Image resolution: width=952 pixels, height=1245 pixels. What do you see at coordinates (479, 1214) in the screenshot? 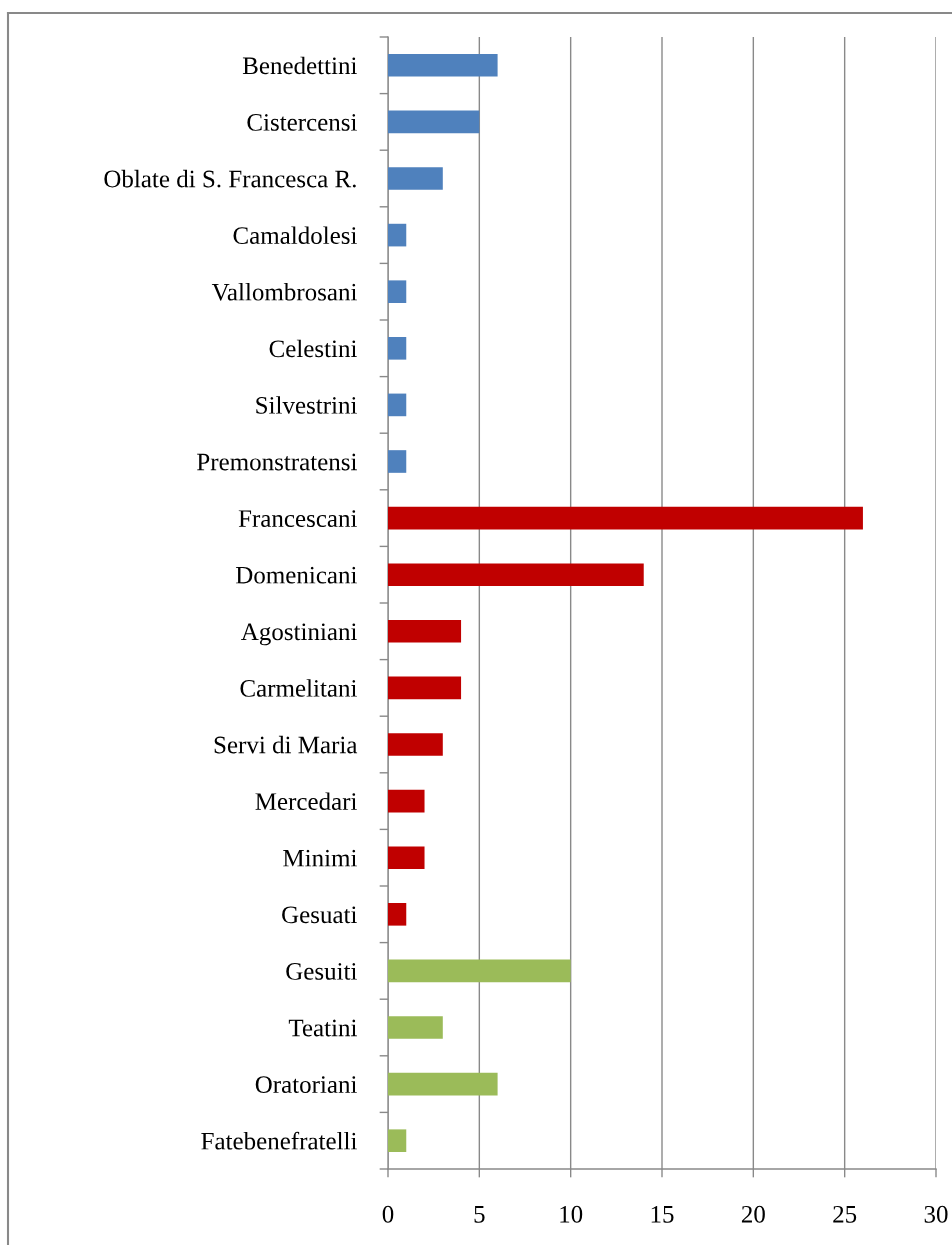
I see `x-tick-label: 5` at bounding box center [479, 1214].